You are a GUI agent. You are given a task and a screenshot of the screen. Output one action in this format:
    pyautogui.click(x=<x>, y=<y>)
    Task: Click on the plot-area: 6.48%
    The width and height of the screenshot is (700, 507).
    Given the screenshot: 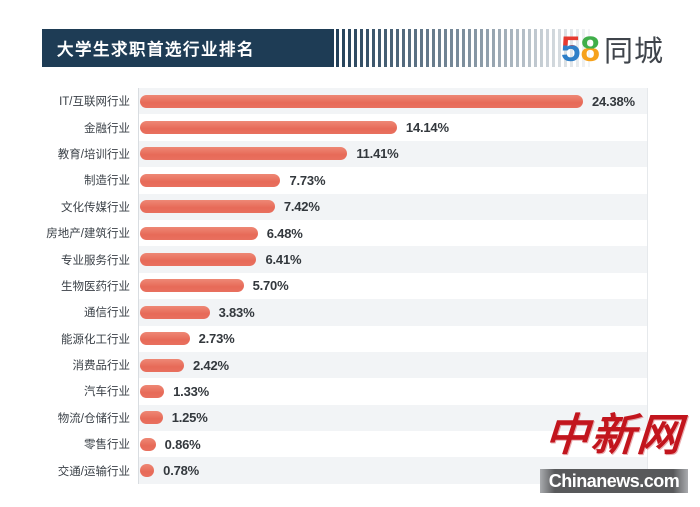 What is the action you would take?
    pyautogui.click(x=393, y=233)
    